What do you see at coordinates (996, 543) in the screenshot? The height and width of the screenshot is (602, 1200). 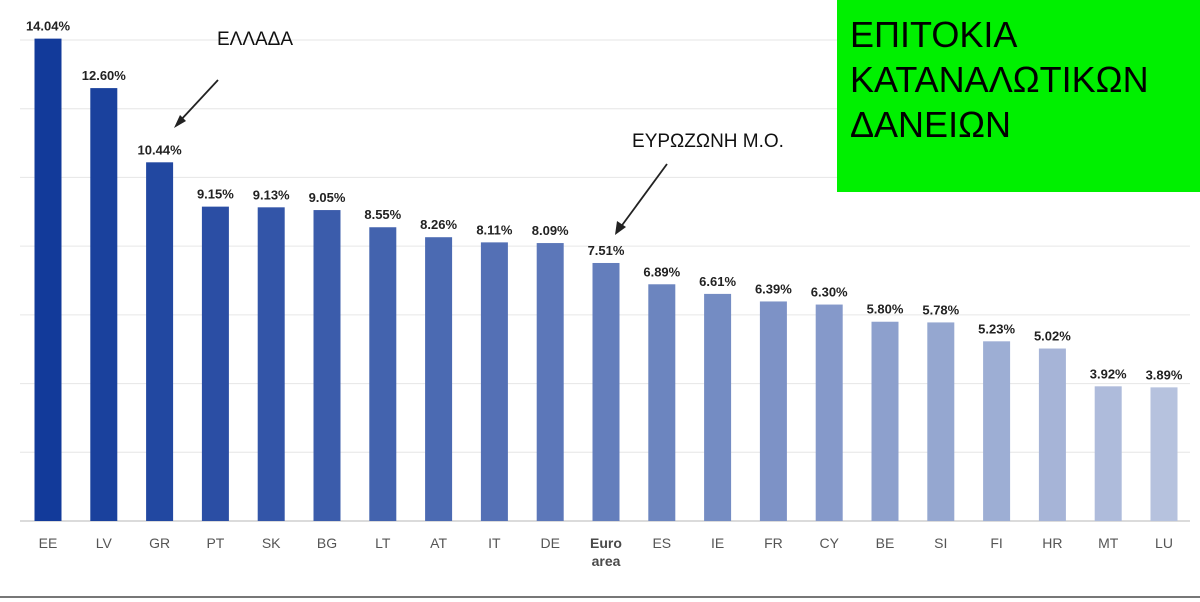 I see `tick-label-fi: FI` at bounding box center [996, 543].